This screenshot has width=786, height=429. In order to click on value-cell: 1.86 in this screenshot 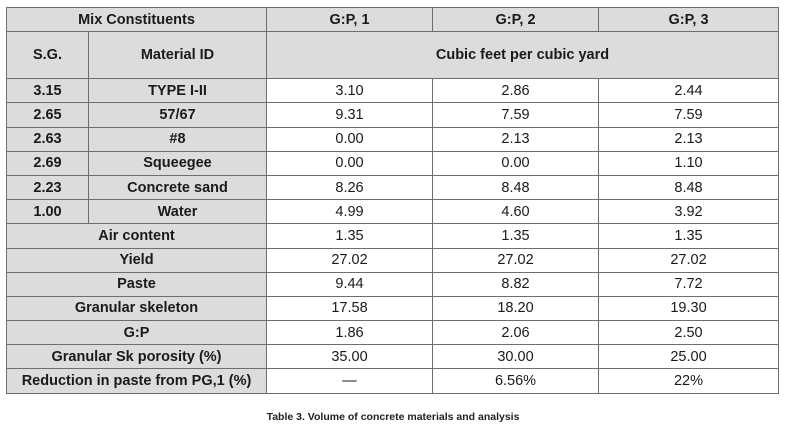, I will do `click(349, 333)`.